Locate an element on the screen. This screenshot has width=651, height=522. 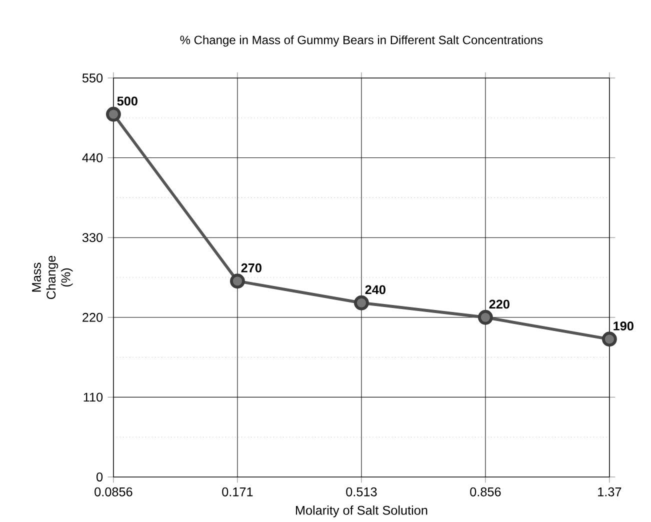
x-tick-label: 0.856 is located at coordinates (485, 492).